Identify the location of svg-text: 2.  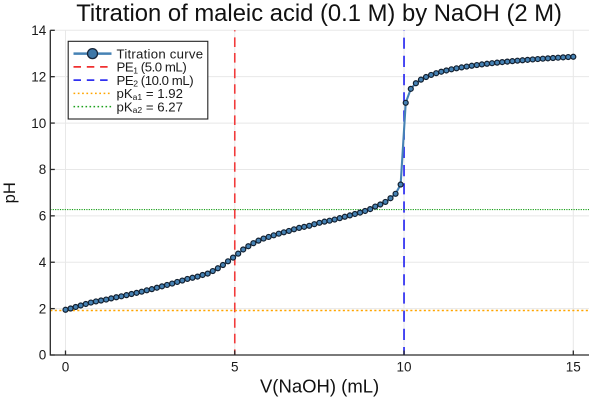
(43, 308).